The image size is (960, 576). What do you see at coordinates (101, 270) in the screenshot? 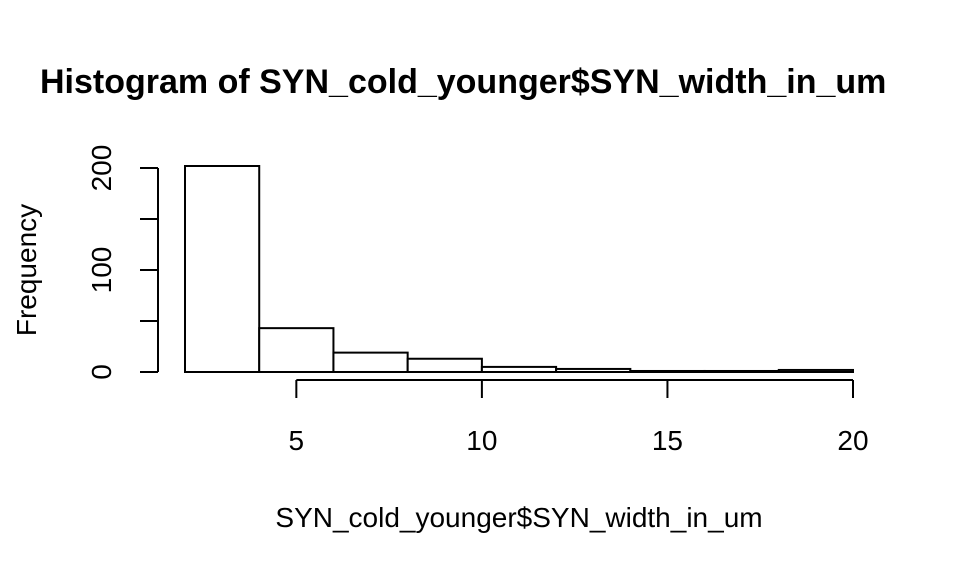
I see `y-tick-label: 100` at bounding box center [101, 270].